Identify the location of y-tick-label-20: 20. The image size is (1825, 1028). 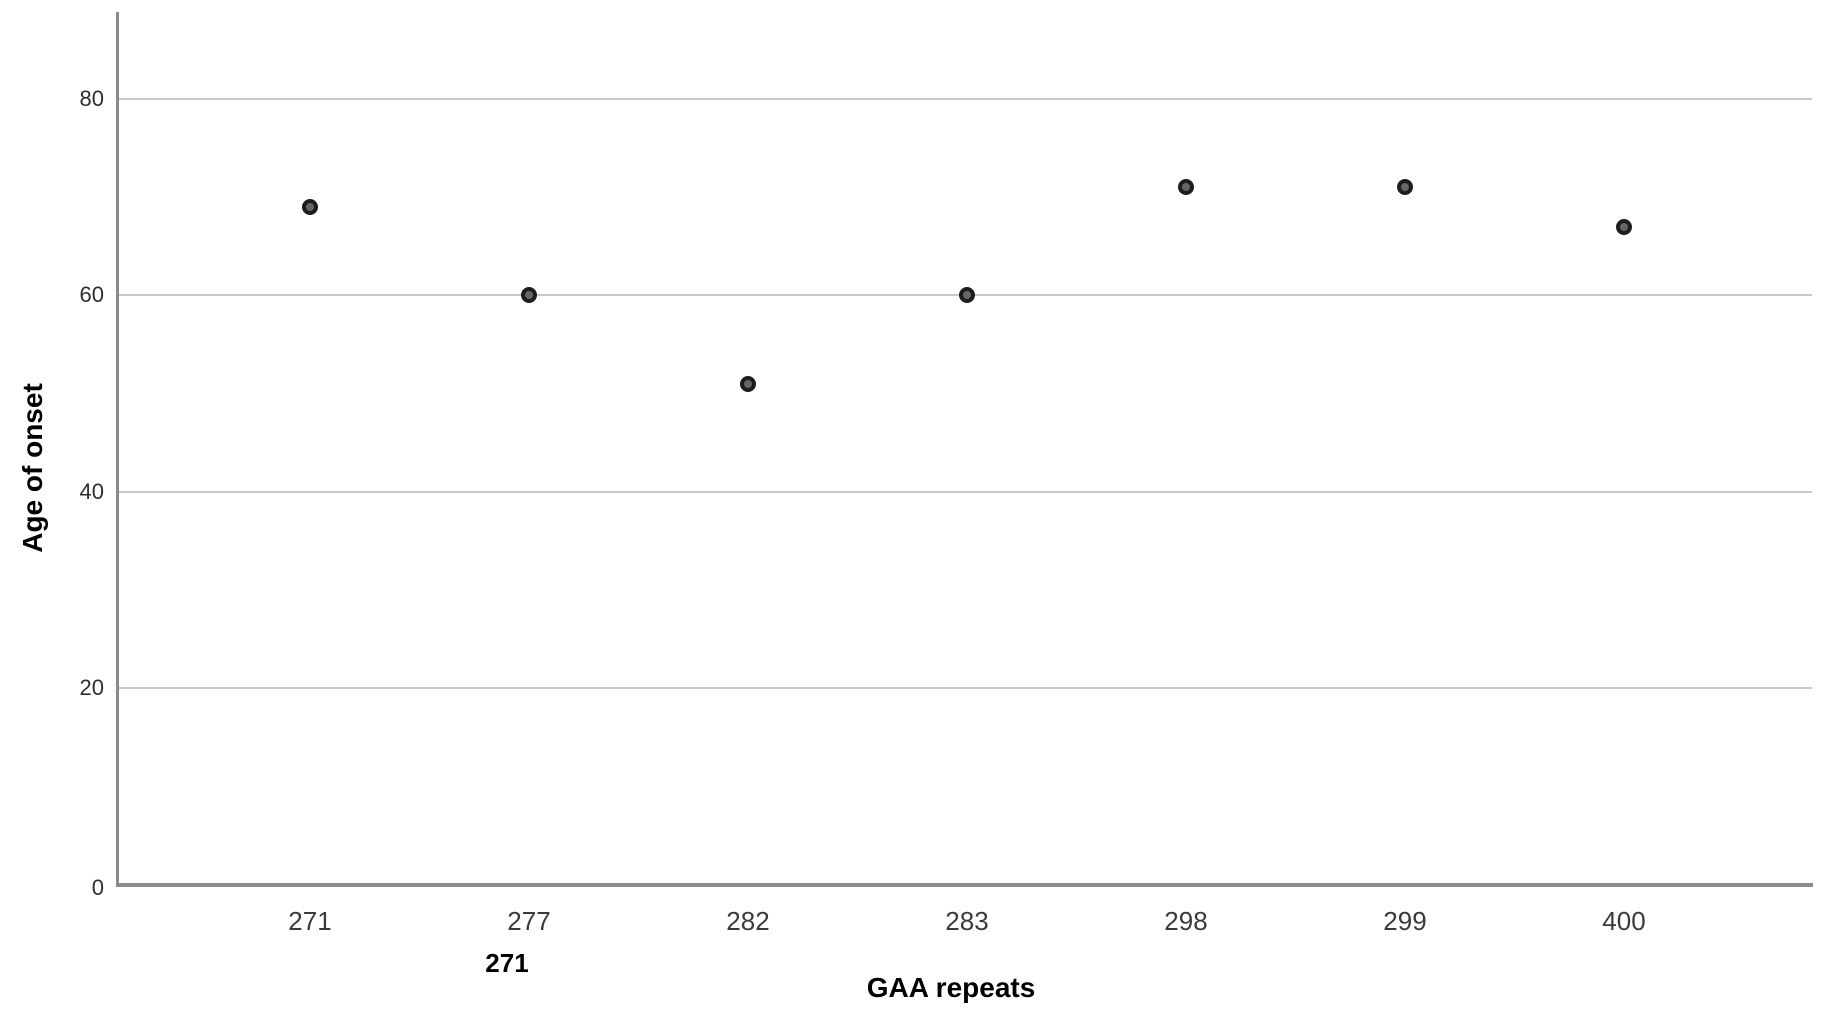
(91, 687).